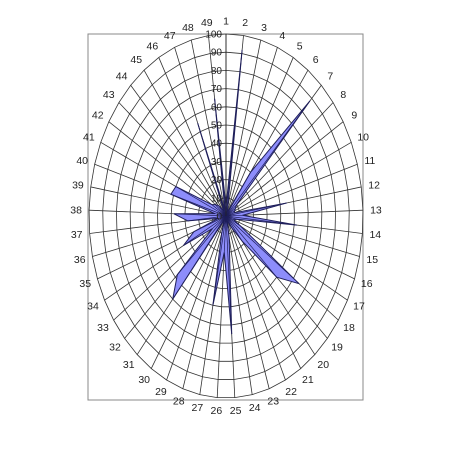 This screenshot has width=453, height=468. What do you see at coordinates (80, 260) in the screenshot?
I see `category-label: 36` at bounding box center [80, 260].